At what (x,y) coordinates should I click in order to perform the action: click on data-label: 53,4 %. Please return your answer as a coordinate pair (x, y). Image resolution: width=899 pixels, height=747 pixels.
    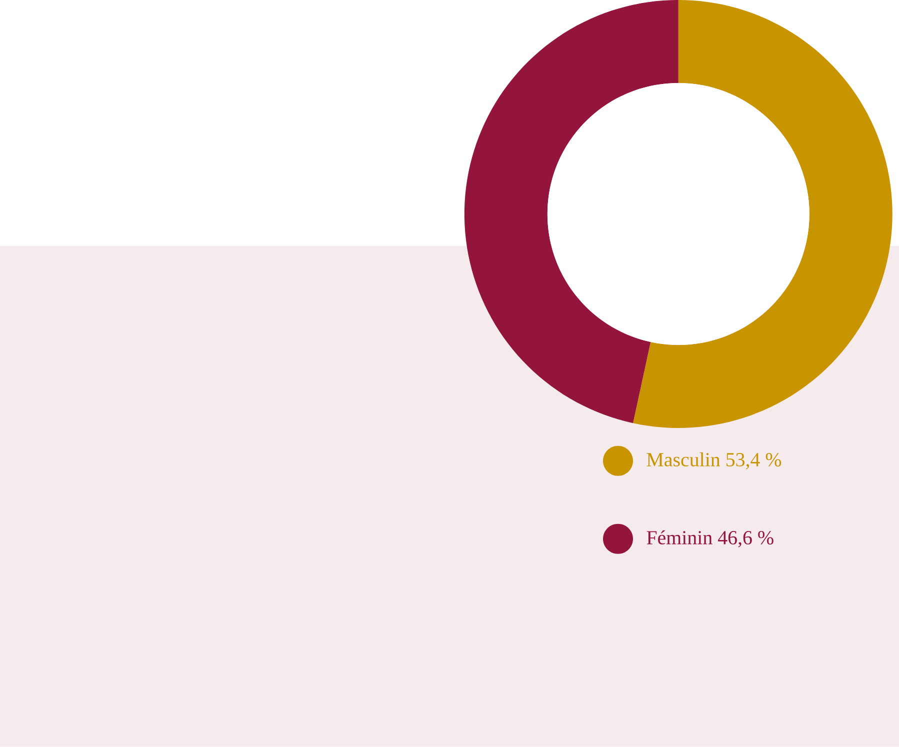
    Looking at the image, I should click on (754, 461).